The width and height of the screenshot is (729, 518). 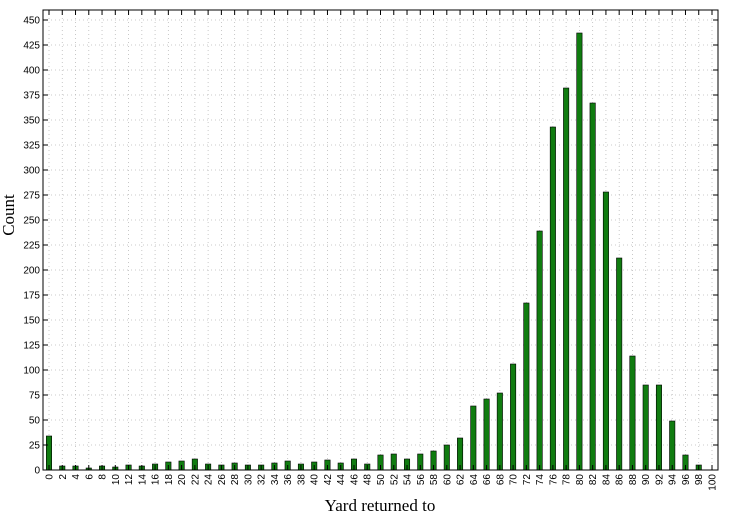 I want to click on x-tick-label: 0, so click(x=50, y=477).